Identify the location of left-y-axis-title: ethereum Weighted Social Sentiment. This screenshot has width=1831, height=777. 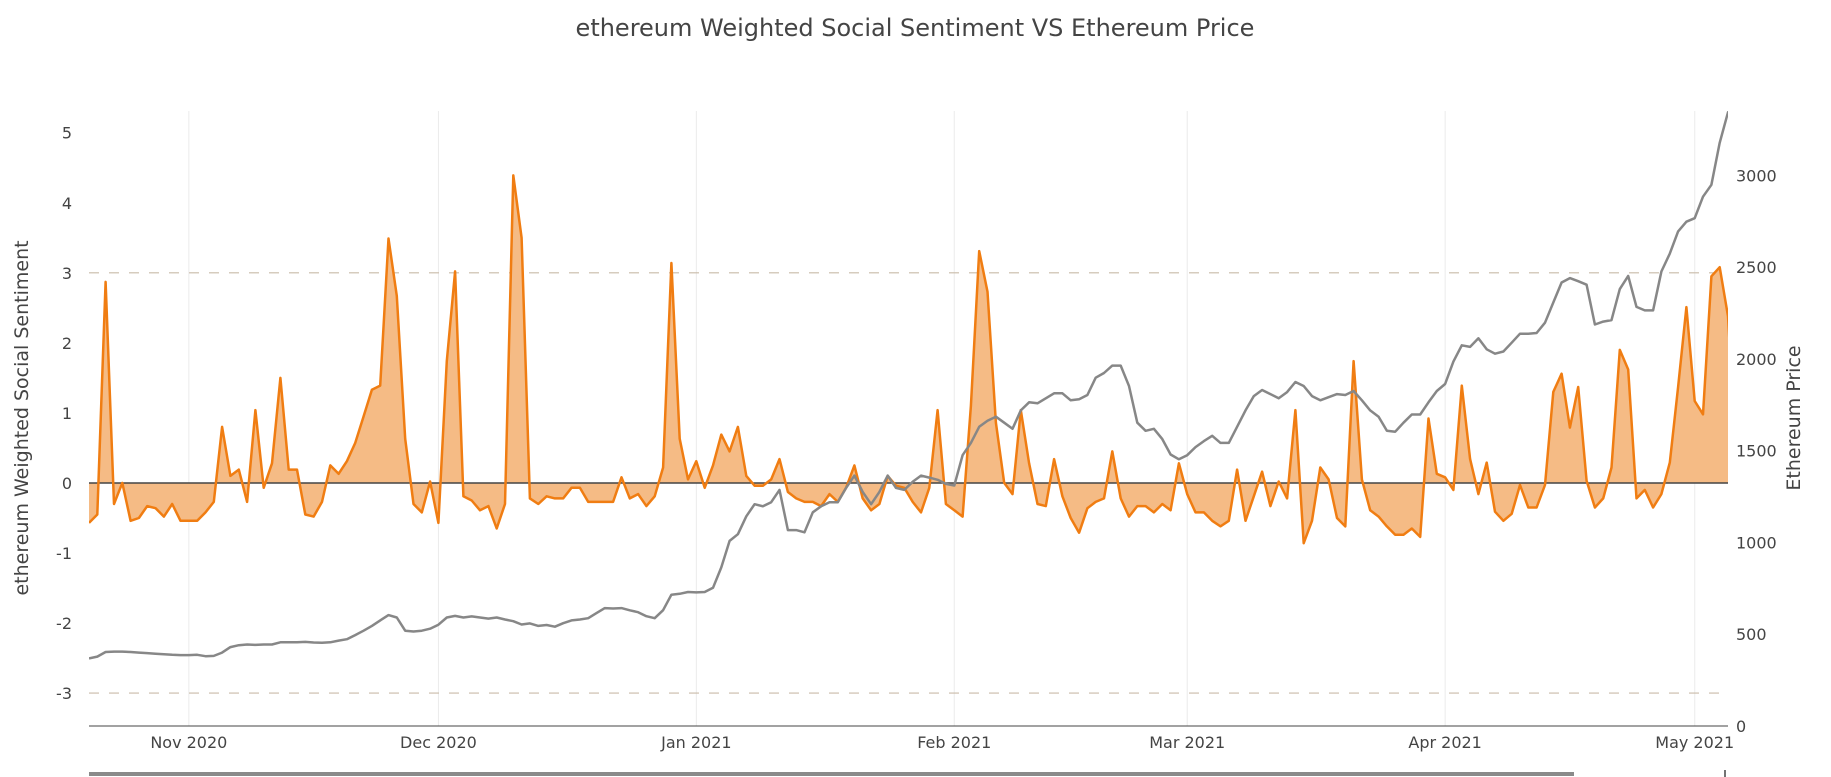
(22, 417).